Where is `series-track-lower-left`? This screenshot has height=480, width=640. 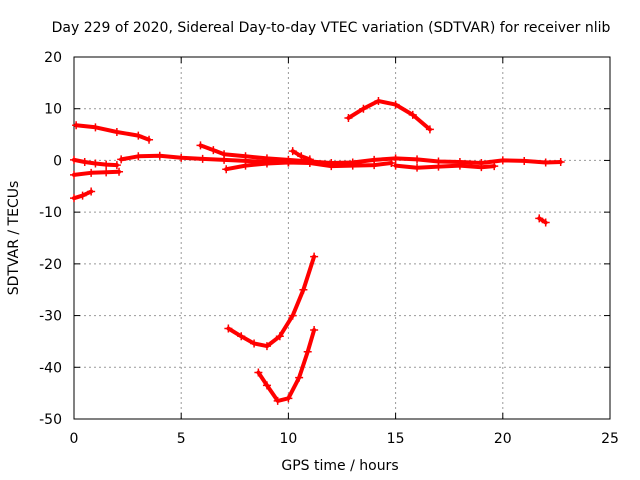 series-track-lower-left is located at coordinates (97, 173).